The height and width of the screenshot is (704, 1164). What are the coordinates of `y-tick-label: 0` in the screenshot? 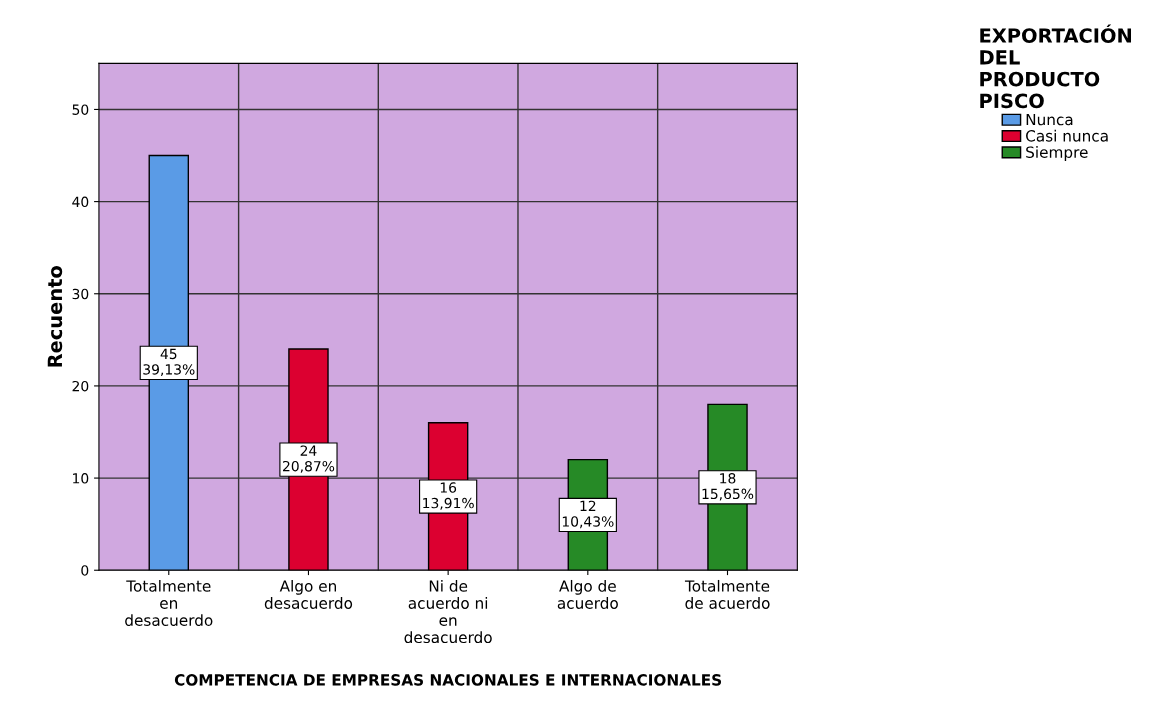 It's located at (85, 570).